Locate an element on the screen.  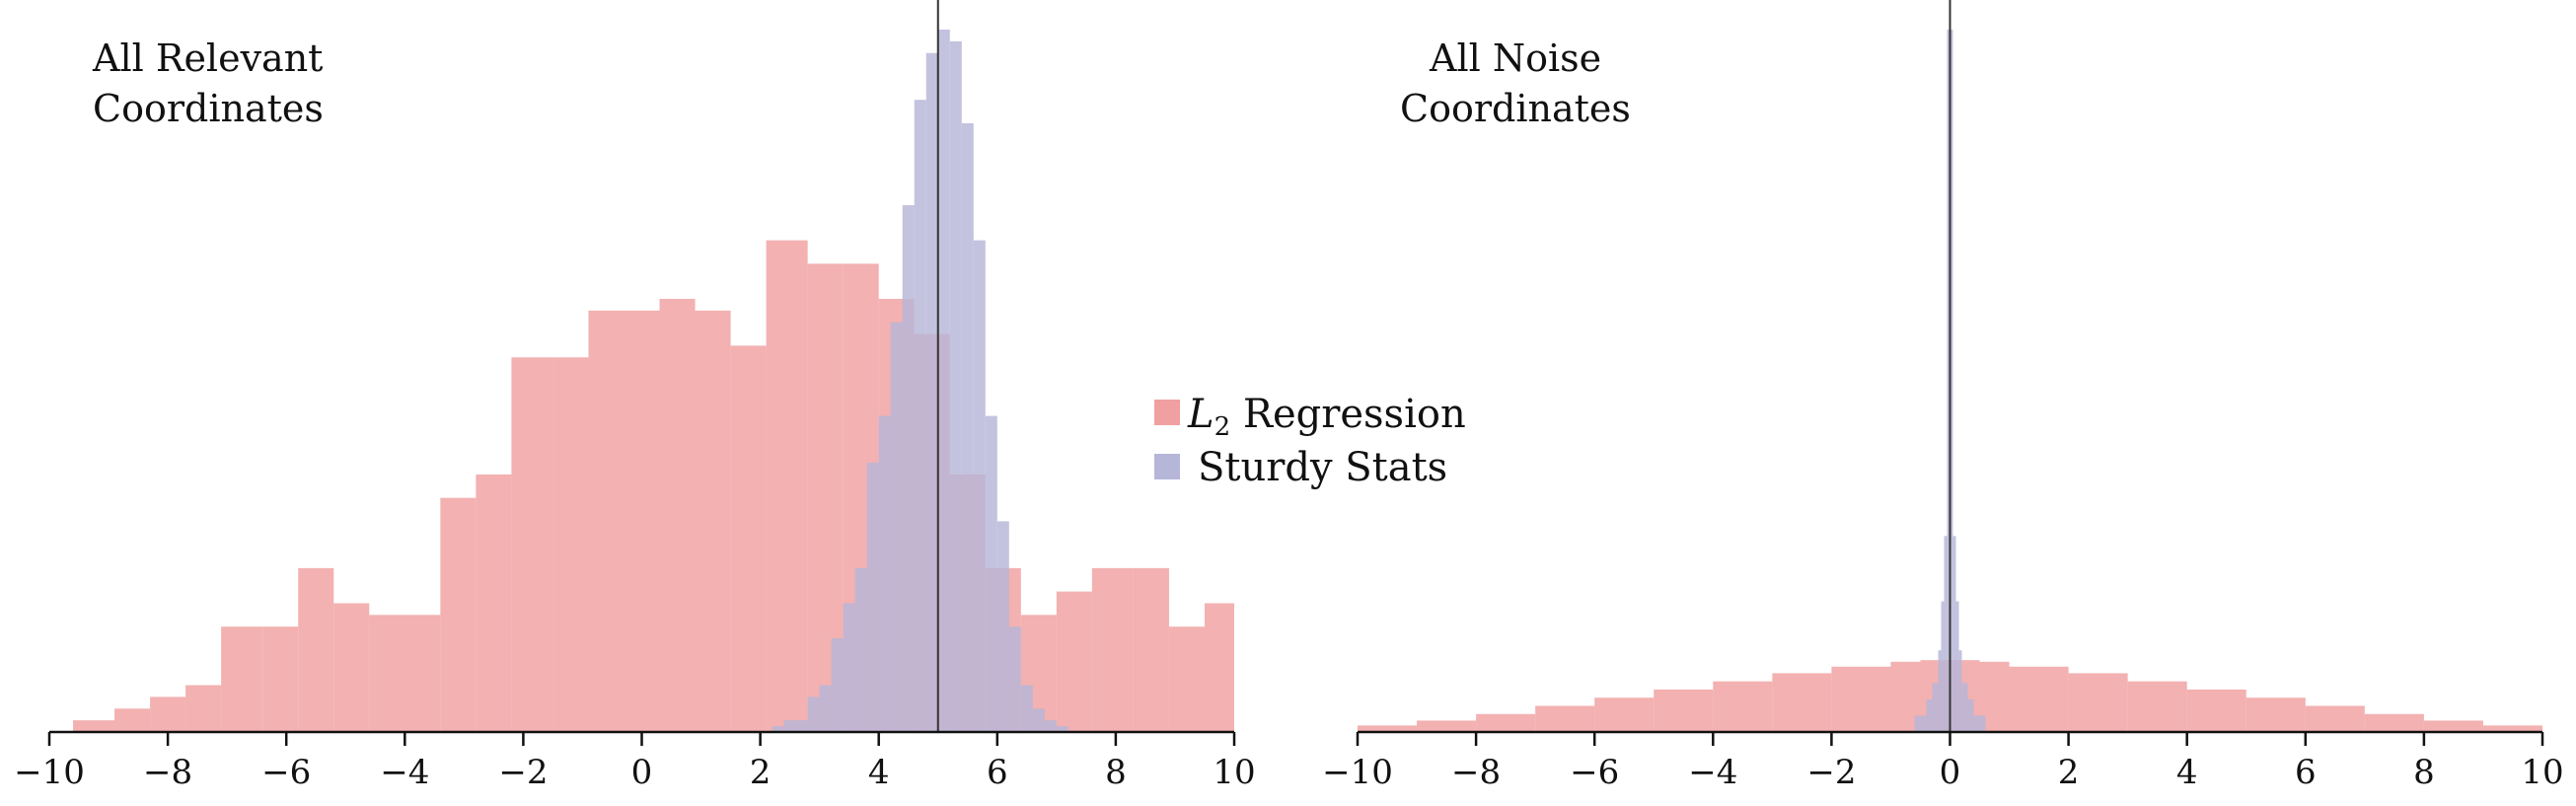
x-tick-label: −2 is located at coordinates (523, 773).